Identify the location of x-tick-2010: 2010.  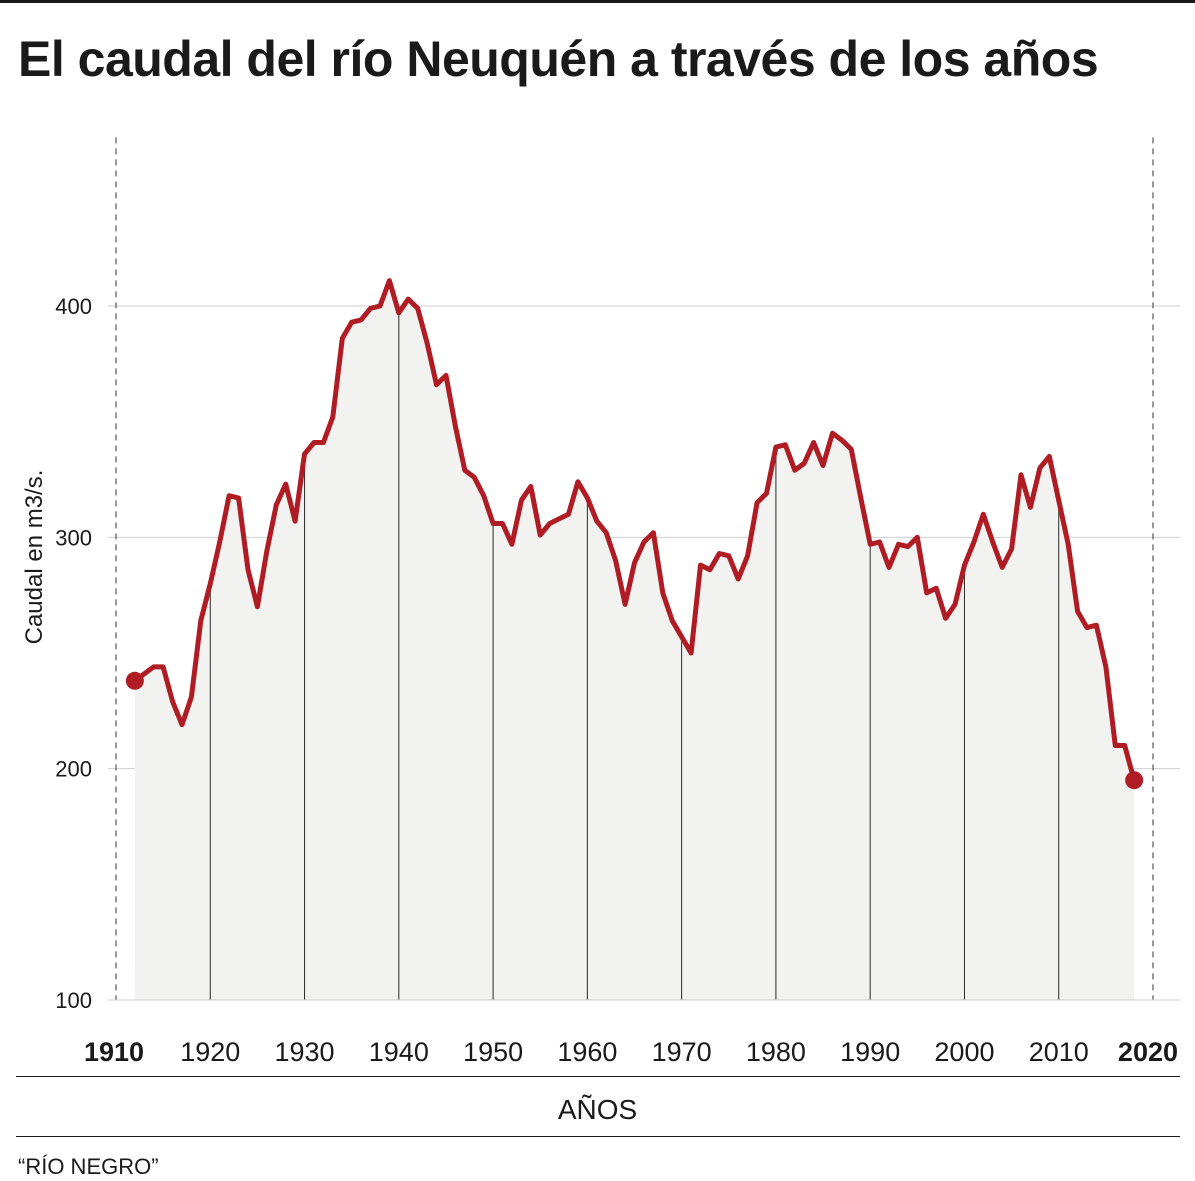
(1059, 1052).